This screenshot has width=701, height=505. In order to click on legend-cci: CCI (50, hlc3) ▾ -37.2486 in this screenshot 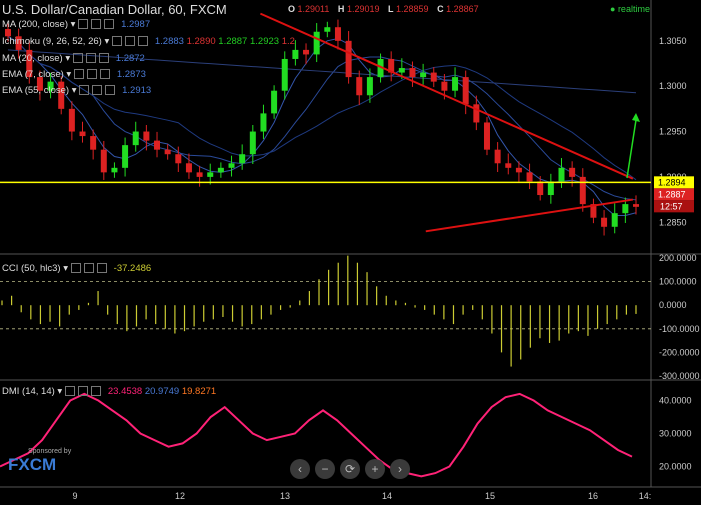, I will do `click(77, 268)`.